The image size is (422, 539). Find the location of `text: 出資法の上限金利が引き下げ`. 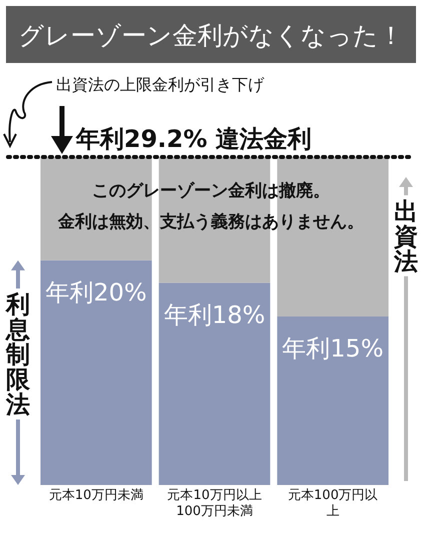

text: 出資法の上限金利が引き下げ is located at coordinates (160, 84).